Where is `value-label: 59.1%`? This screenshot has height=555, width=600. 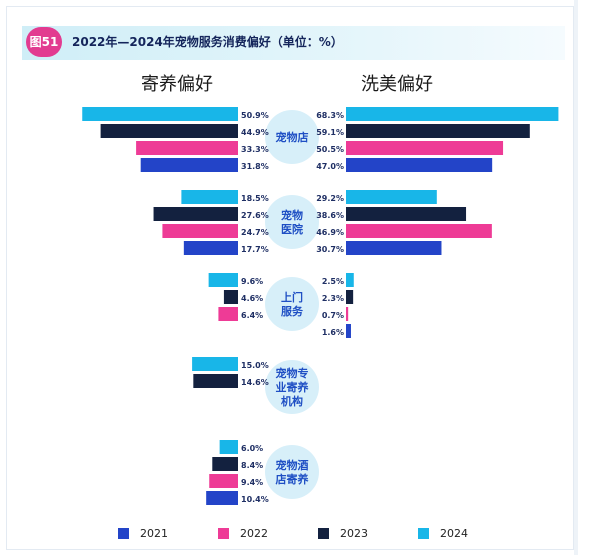
value-label: 59.1% is located at coordinates (330, 132).